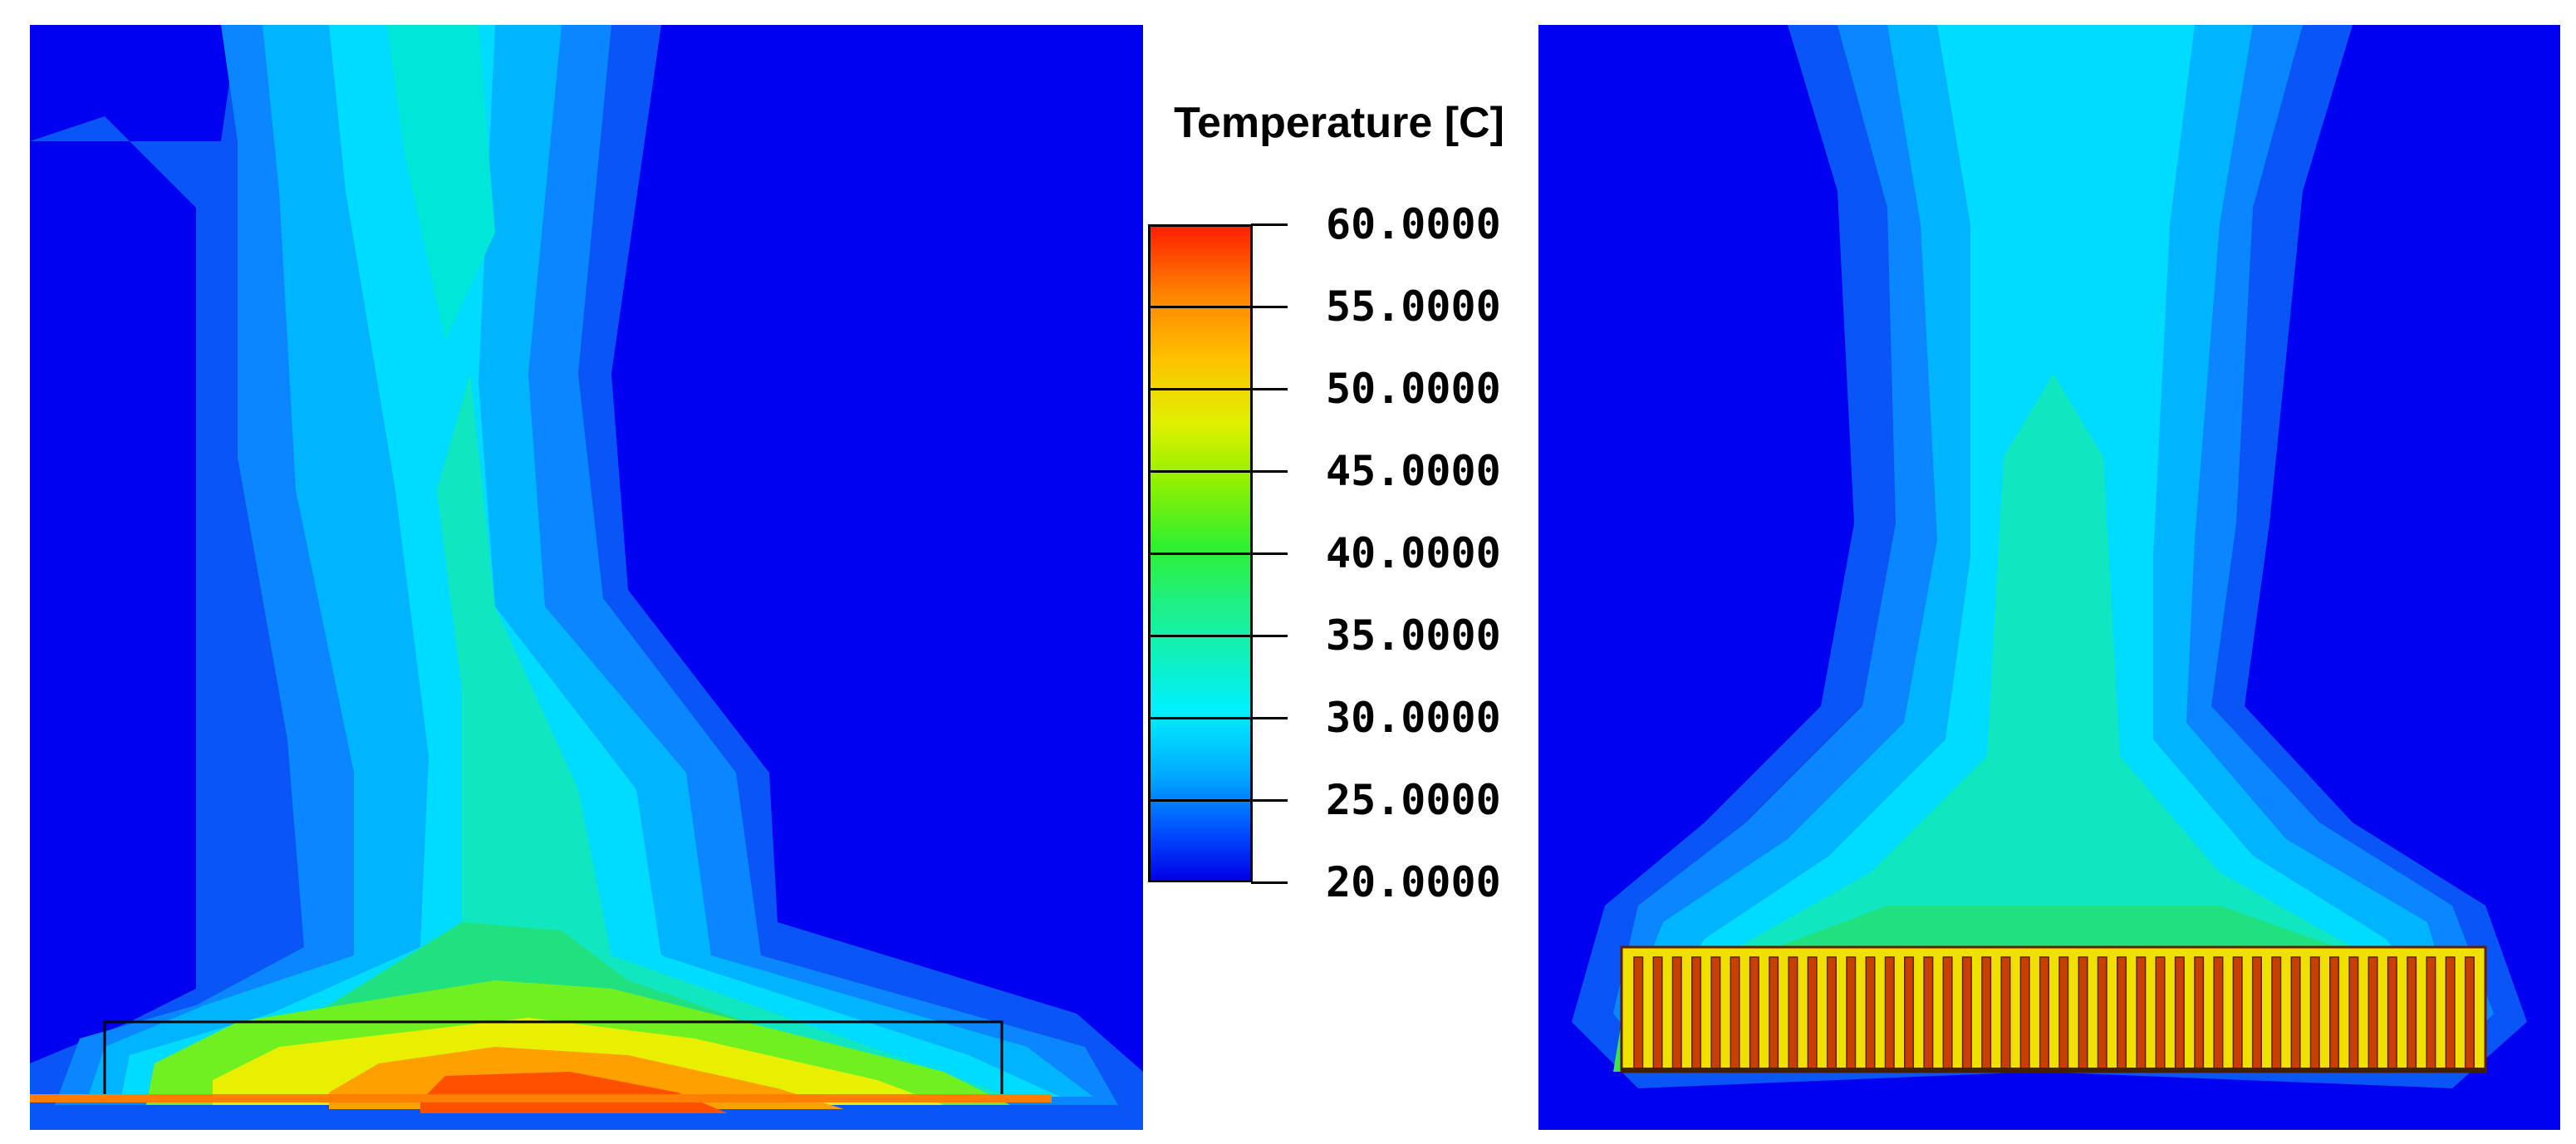 This screenshot has width=2576, height=1144. Describe the element at coordinates (1413, 306) in the screenshot. I see `legend-tick-label: 55.0000` at that location.